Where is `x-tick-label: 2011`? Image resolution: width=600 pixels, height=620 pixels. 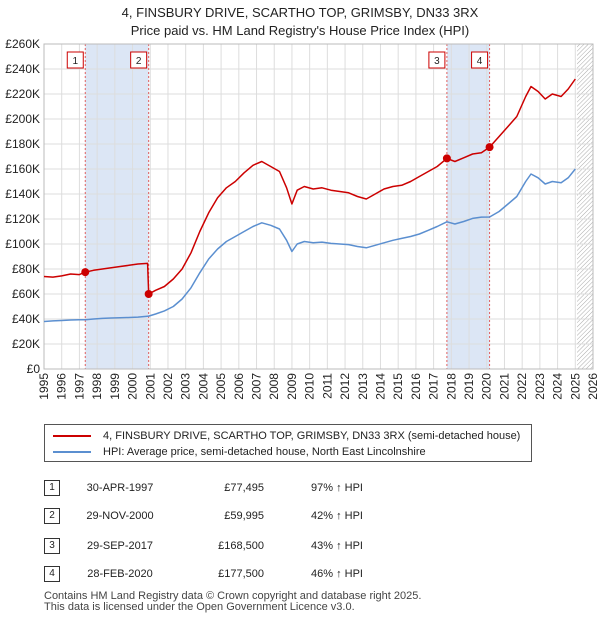 x-tick-label: 2011 is located at coordinates (327, 386).